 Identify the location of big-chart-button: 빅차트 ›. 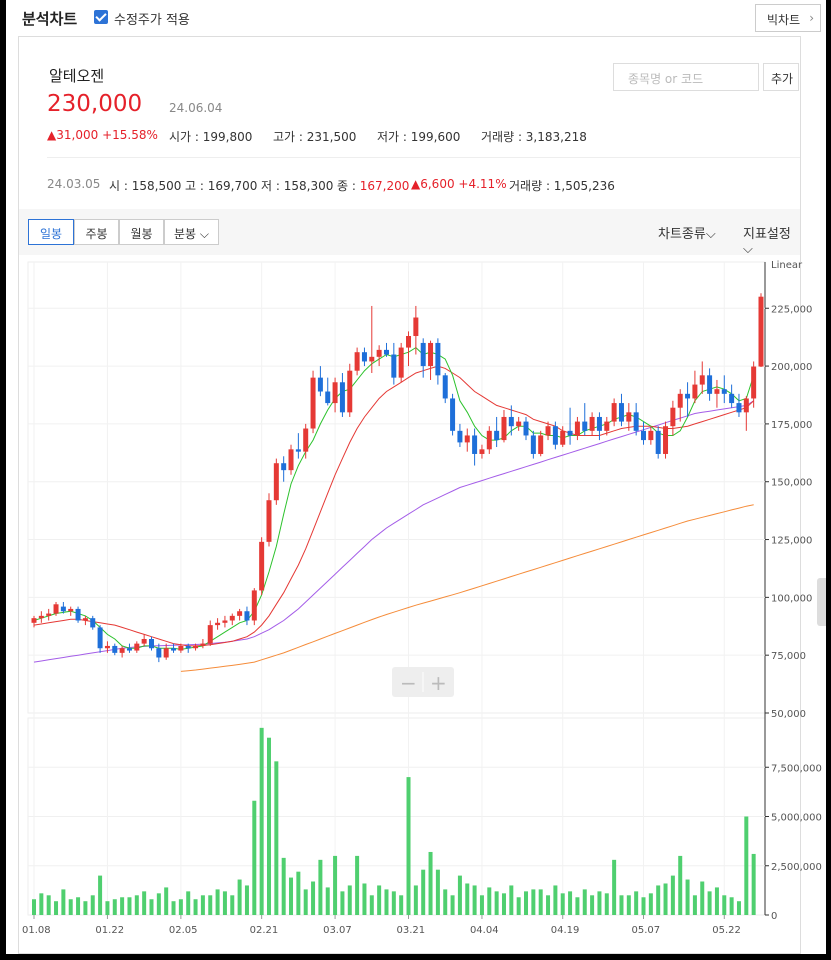
(788, 18).